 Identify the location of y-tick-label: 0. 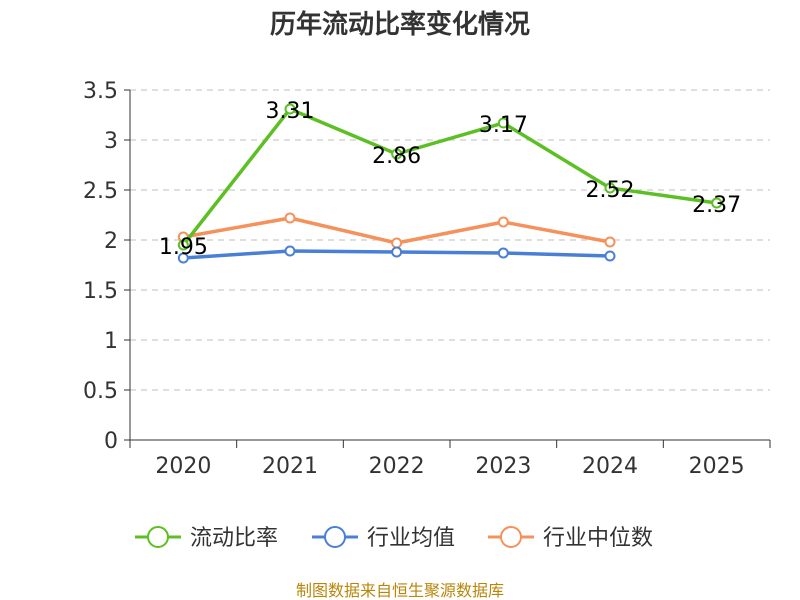
(111, 441).